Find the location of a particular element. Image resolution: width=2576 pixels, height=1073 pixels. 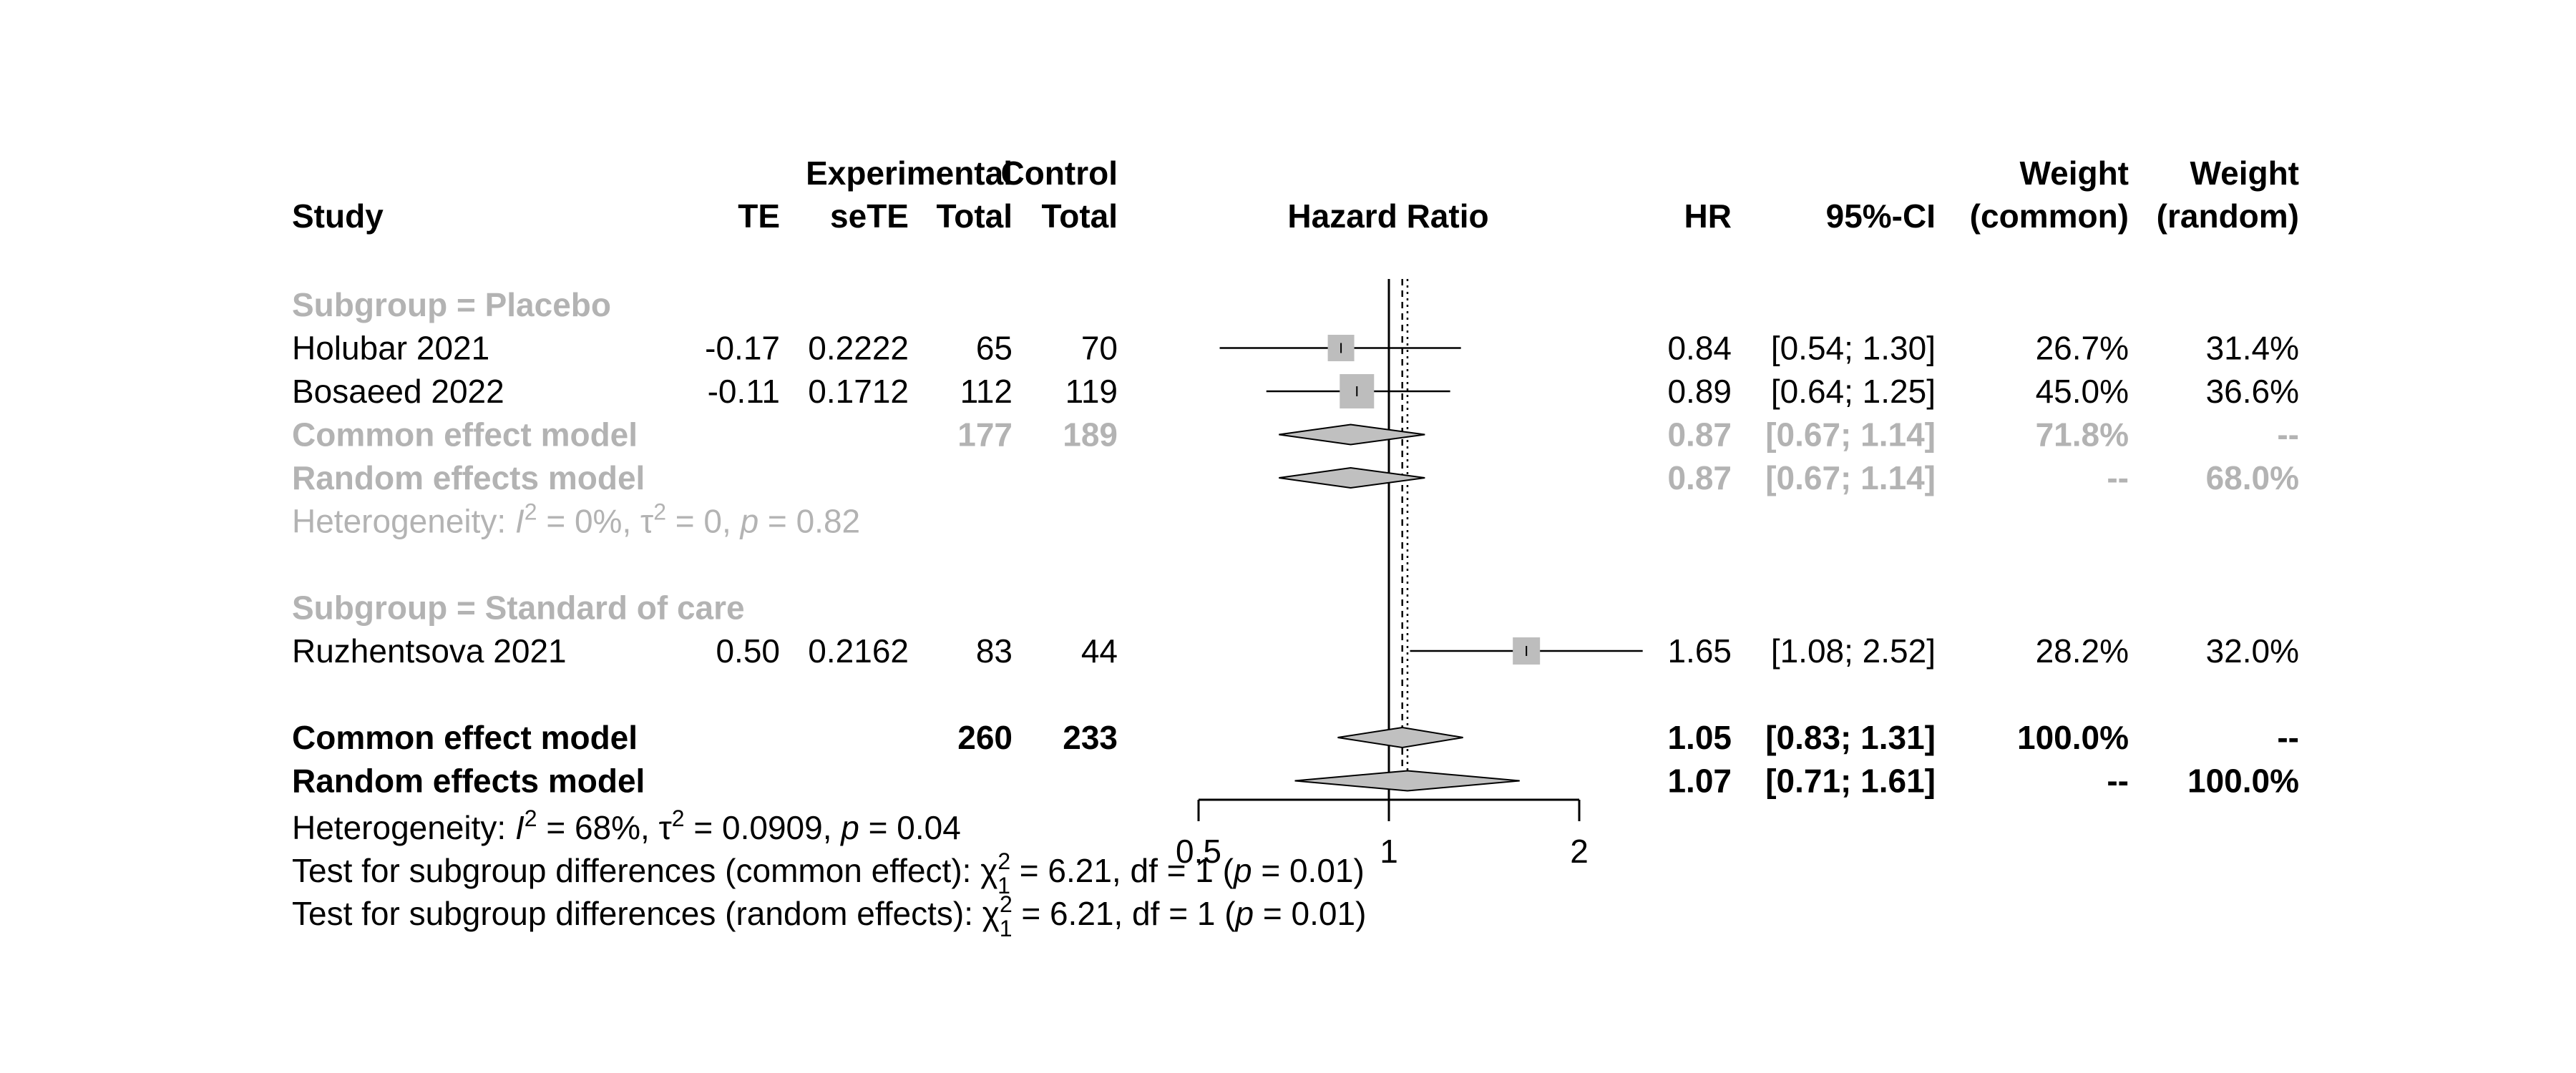

weight-common-value: 26.7% is located at coordinates (2082, 348).